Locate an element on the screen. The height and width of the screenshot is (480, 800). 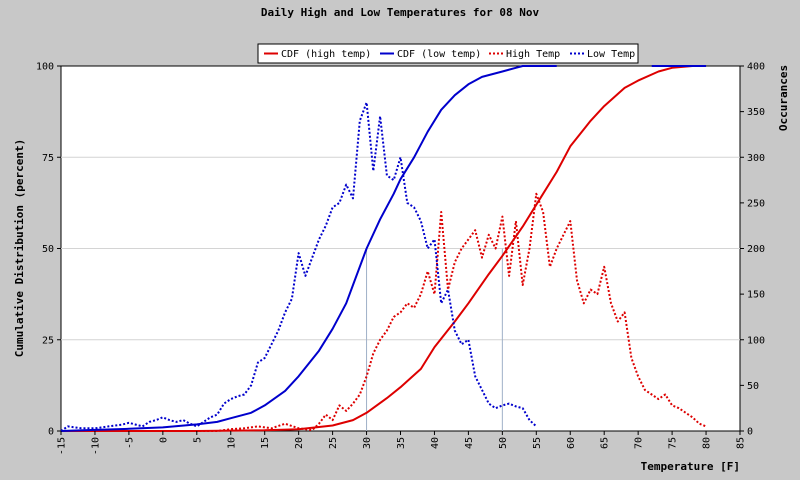
x-tick-label: -15 is located at coordinates (62, 446).